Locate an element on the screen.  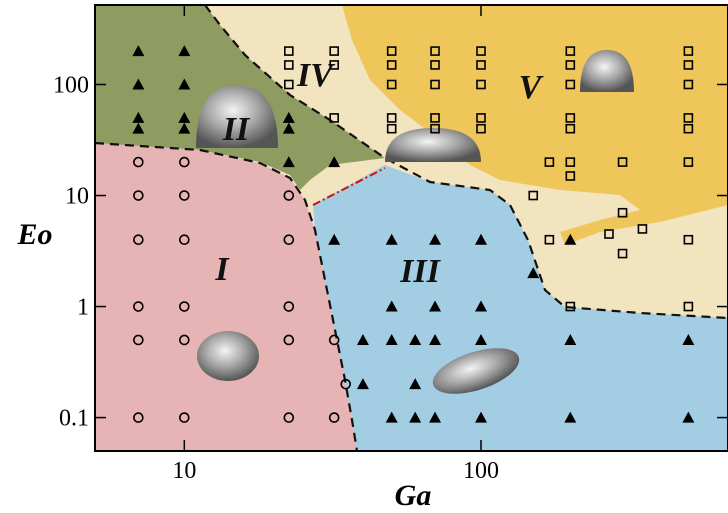
x-axis-label: Ga is located at coordinates (413, 495).